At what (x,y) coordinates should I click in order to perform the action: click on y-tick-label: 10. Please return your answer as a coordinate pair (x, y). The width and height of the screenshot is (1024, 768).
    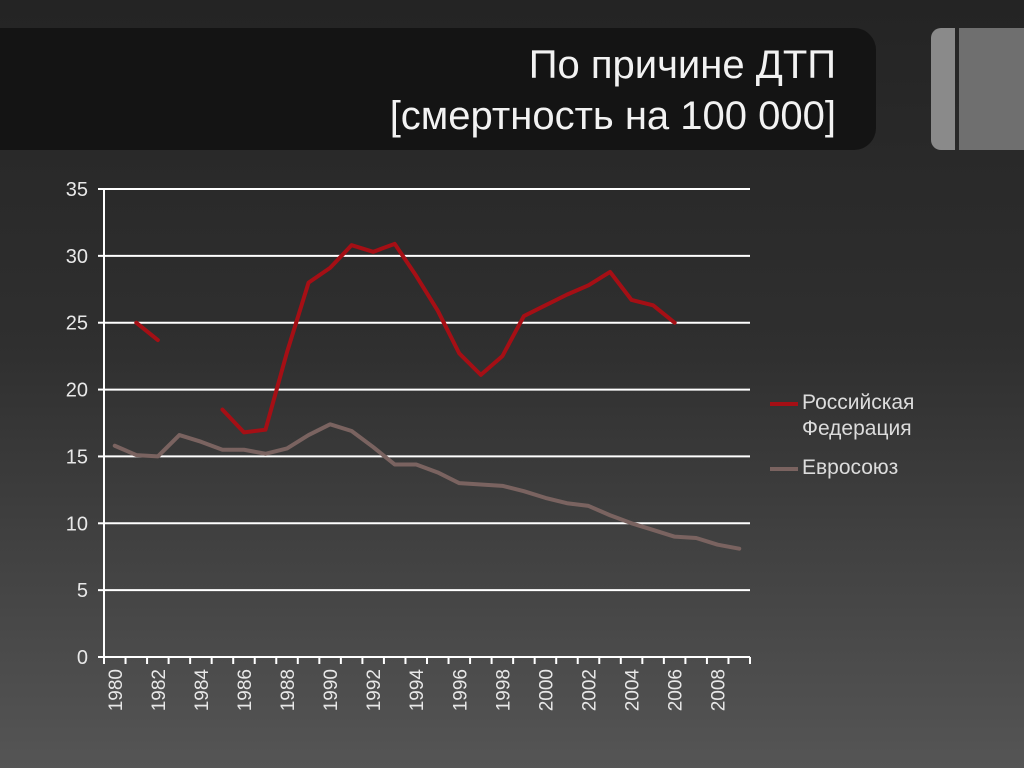
    Looking at the image, I should click on (77, 524).